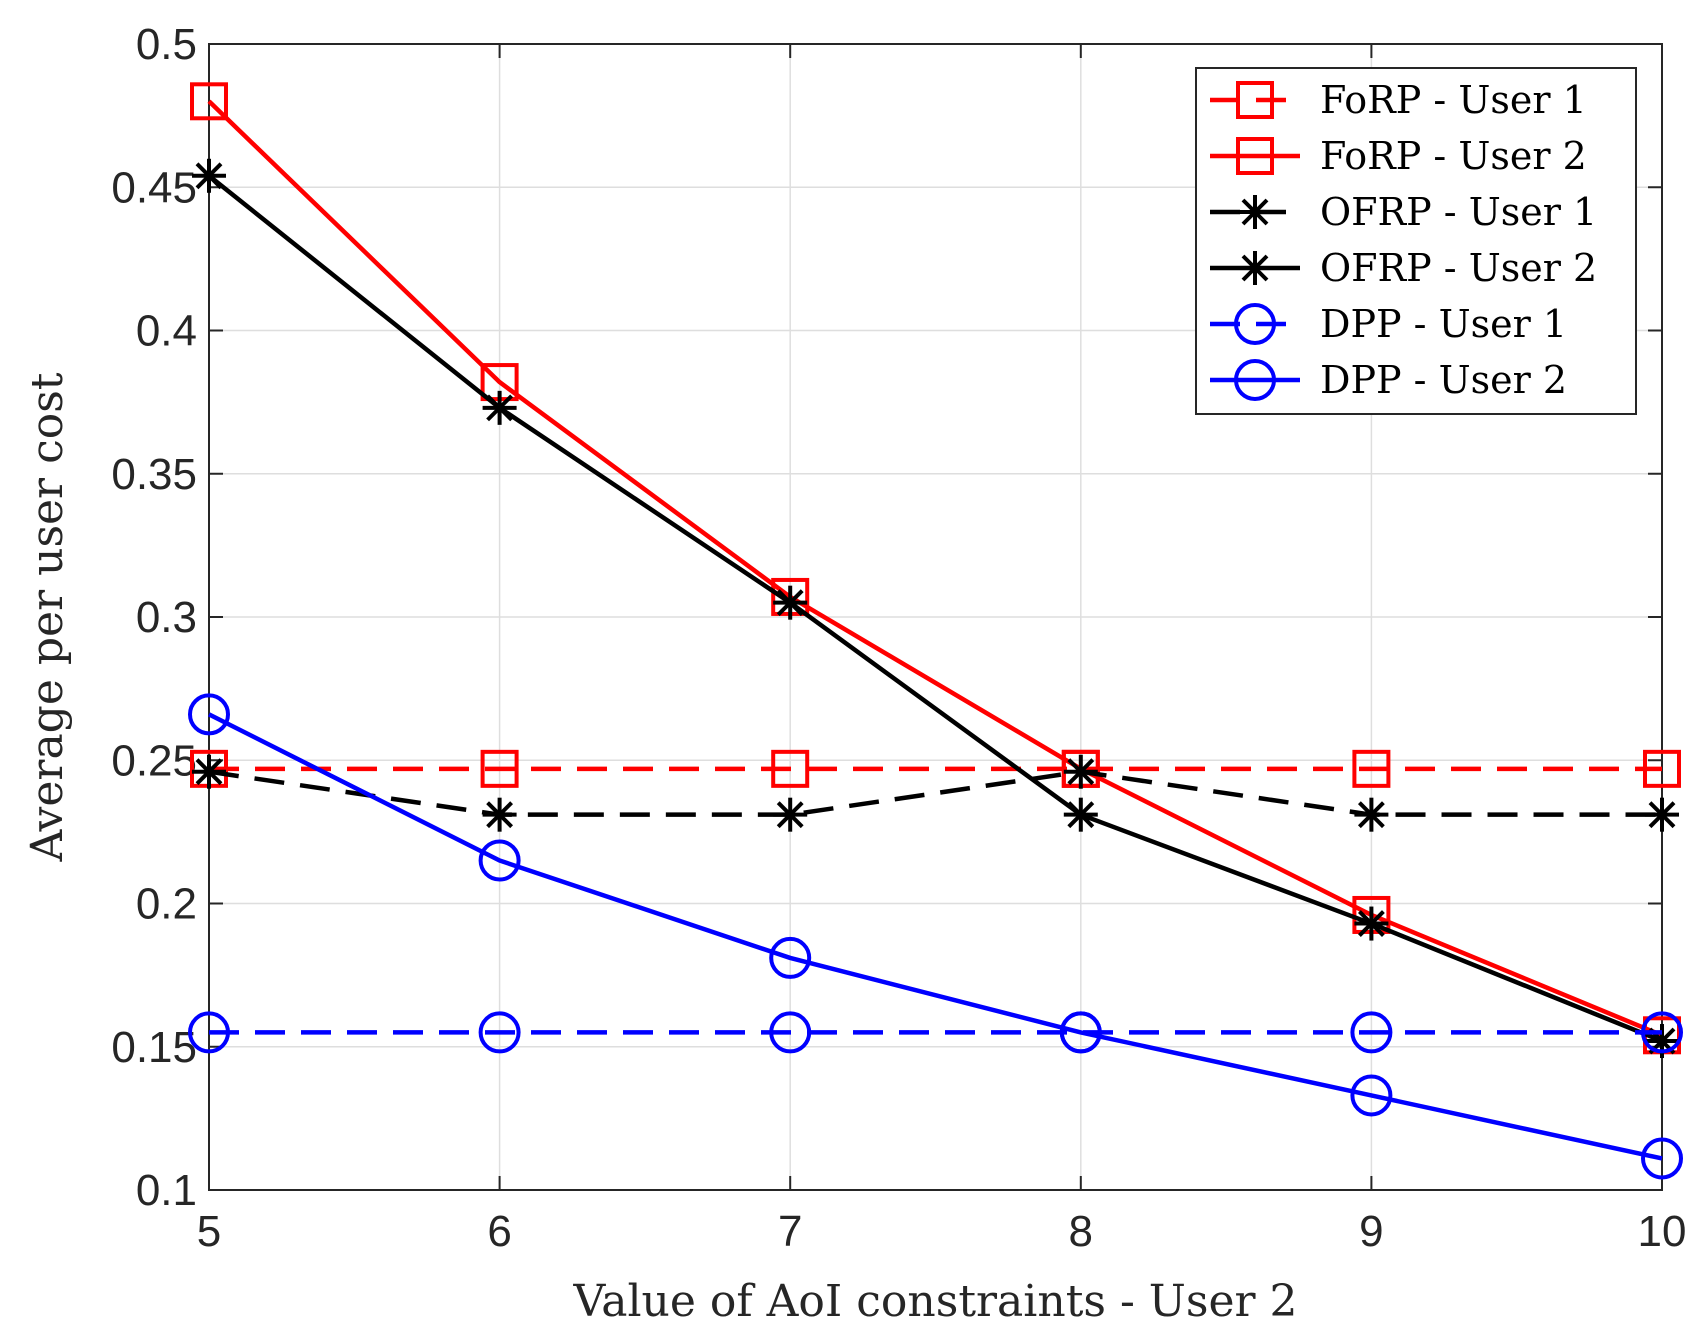  I want to click on y-tick-label: 0.4, so click(166, 331).